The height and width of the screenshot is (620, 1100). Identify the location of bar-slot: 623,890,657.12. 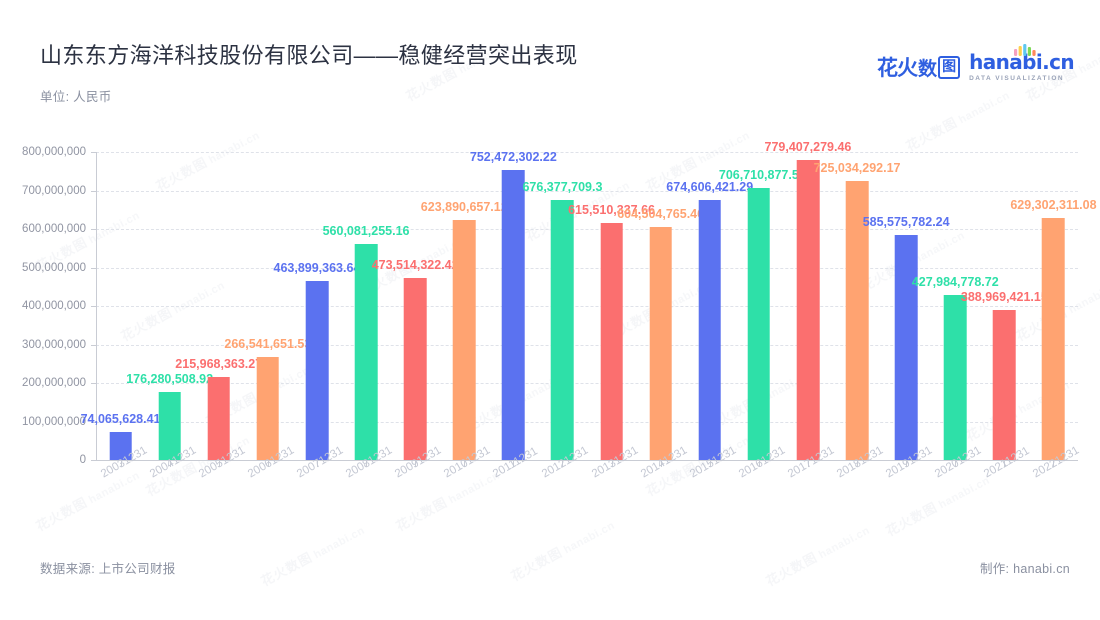
(464, 306).